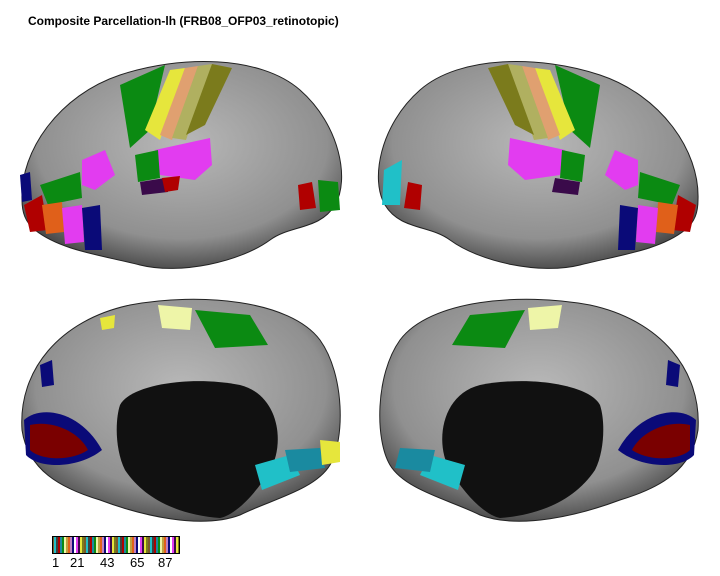 This screenshot has height=576, width=720. What do you see at coordinates (165, 562) in the screenshot?
I see `colorbar-tick-5: 87` at bounding box center [165, 562].